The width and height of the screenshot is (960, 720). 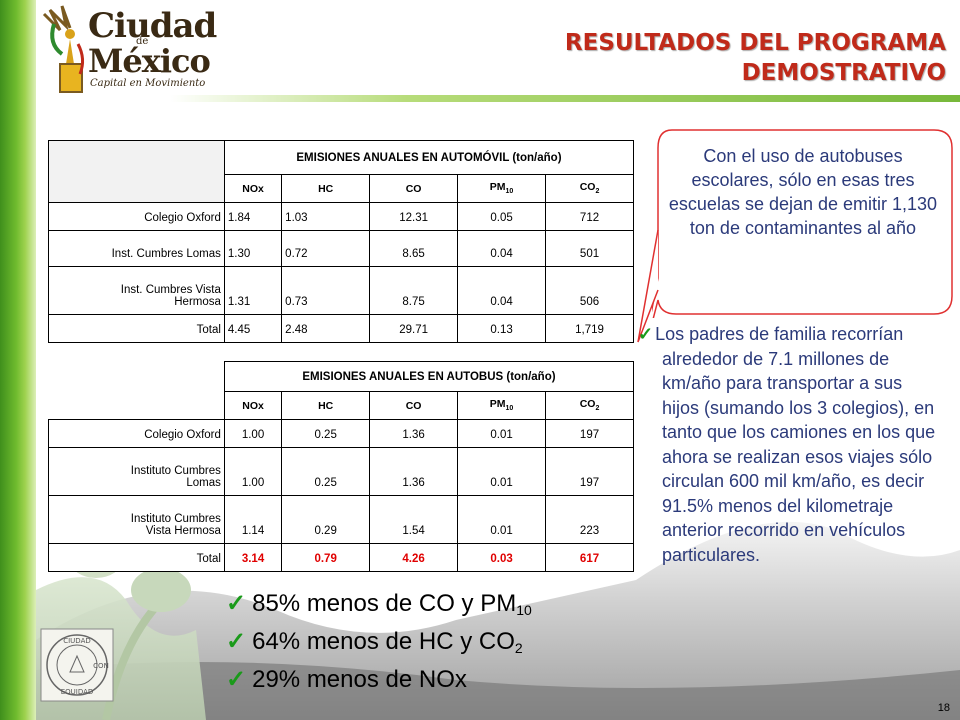 I want to click on cell-co2: 712, so click(x=589, y=216).